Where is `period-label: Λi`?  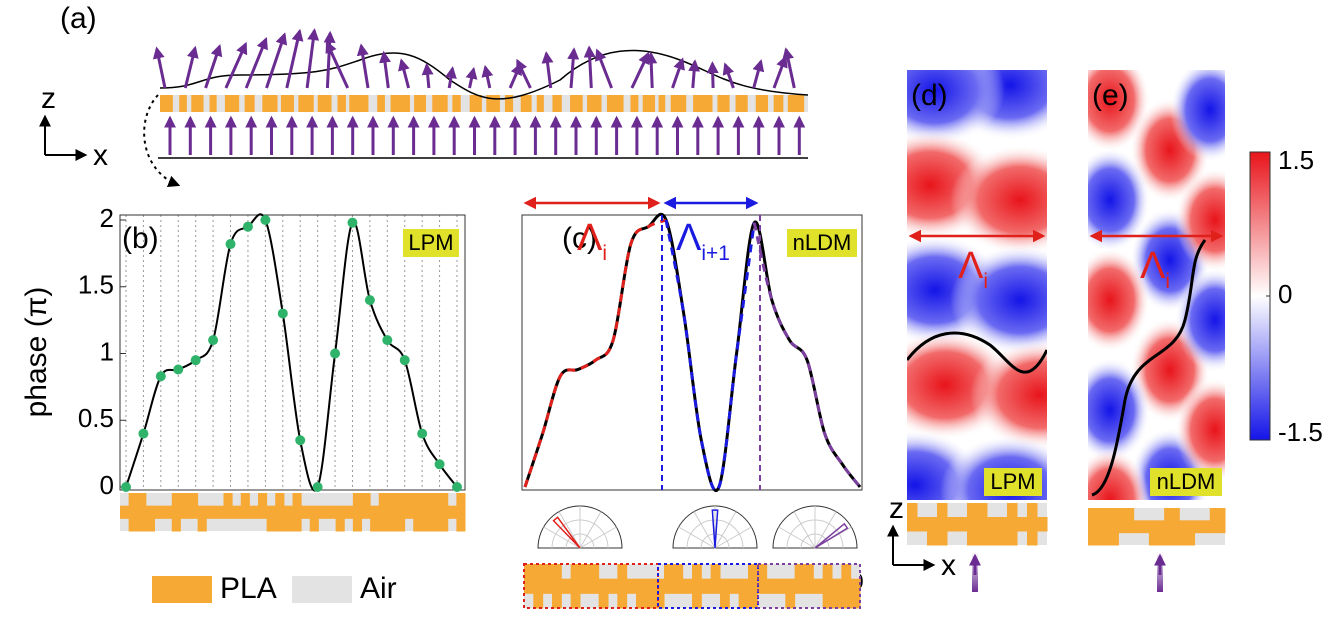
period-label: Λi is located at coordinates (973, 268).